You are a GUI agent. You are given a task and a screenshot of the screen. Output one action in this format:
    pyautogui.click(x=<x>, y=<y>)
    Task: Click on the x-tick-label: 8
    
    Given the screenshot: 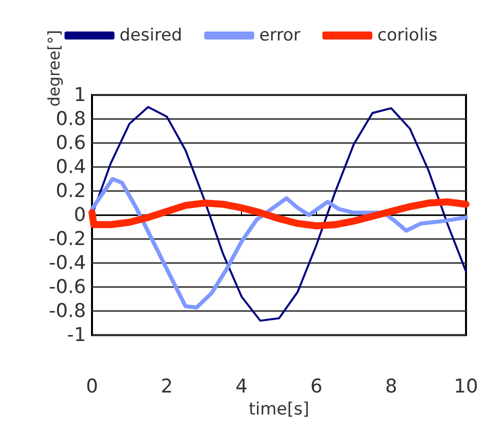 What is the action you would take?
    pyautogui.click(x=391, y=387)
    